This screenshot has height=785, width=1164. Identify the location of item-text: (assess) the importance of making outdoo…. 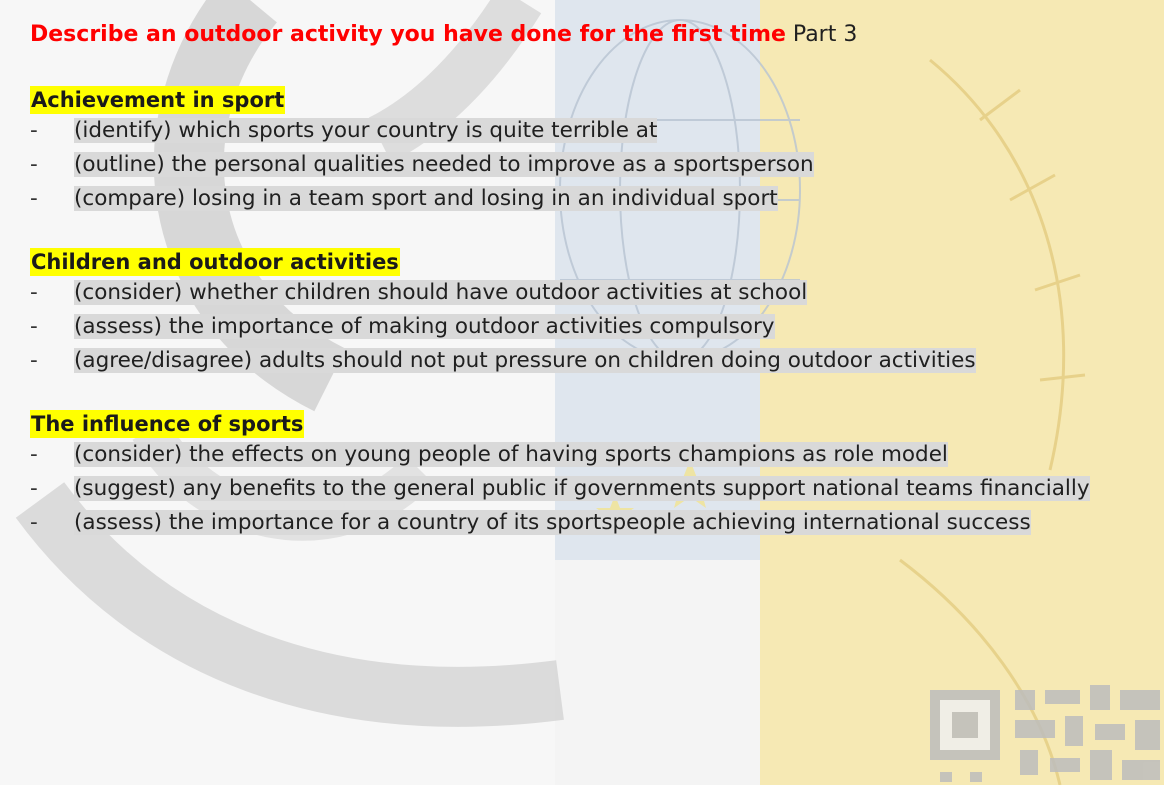
(424, 326).